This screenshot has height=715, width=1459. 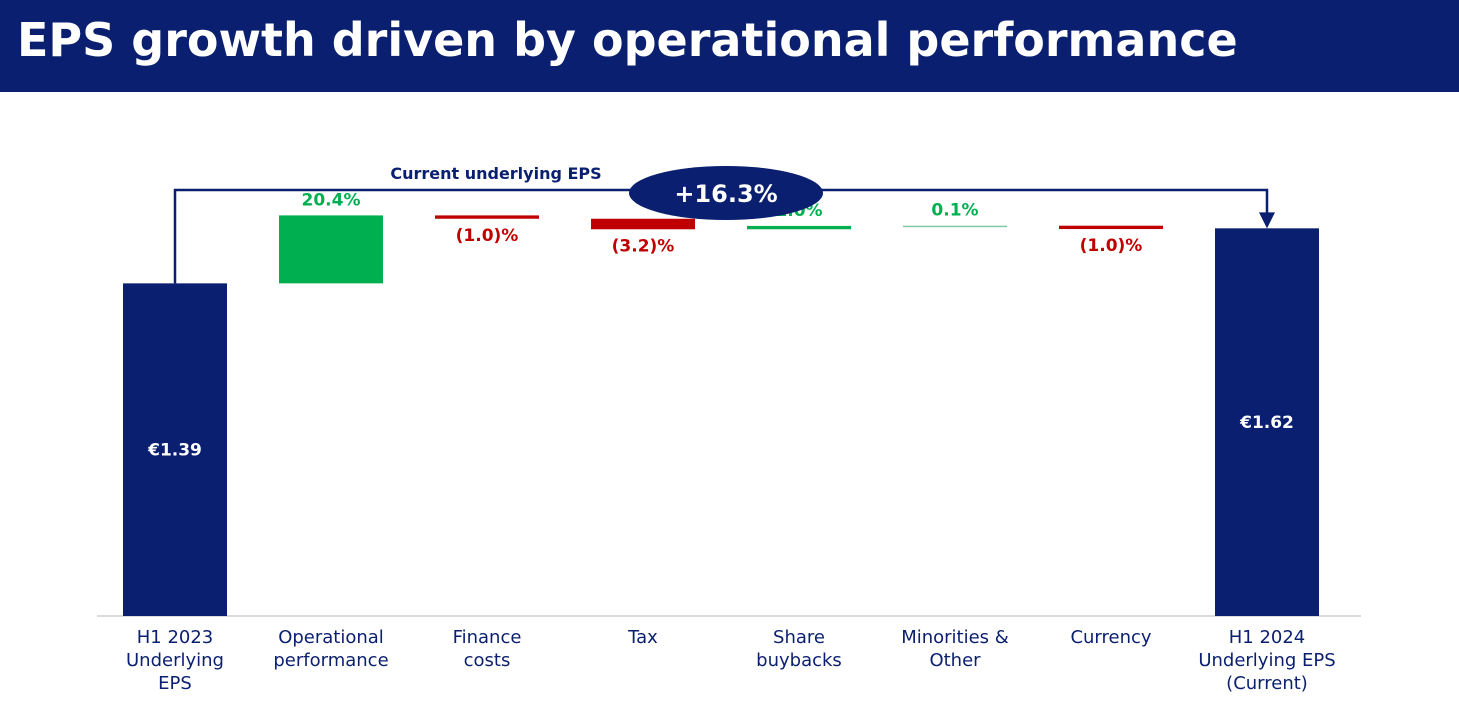 I want to click on growth-badge, so click(x=726, y=193).